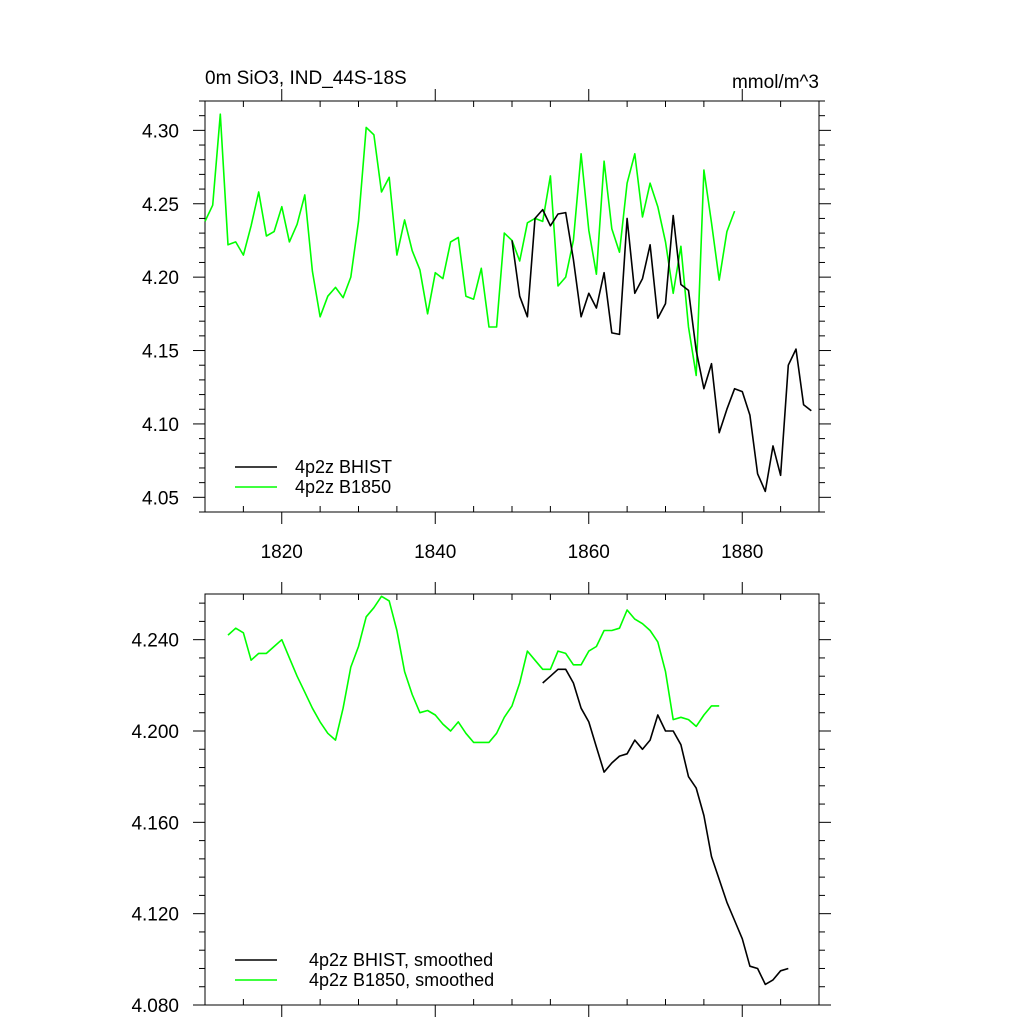 Image resolution: width=1024 pixels, height=1024 pixels. Describe the element at coordinates (160, 498) in the screenshot. I see `y-tick-label: 4.05` at that location.